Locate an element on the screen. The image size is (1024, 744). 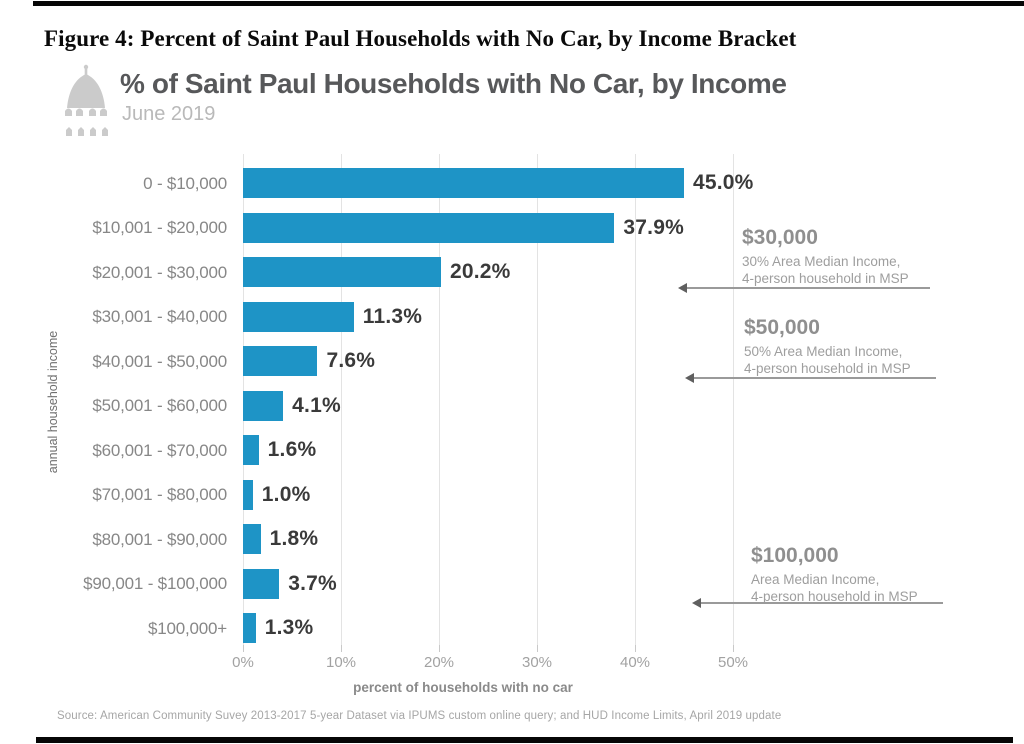
annotation-heading: $30,000 is located at coordinates (780, 237).